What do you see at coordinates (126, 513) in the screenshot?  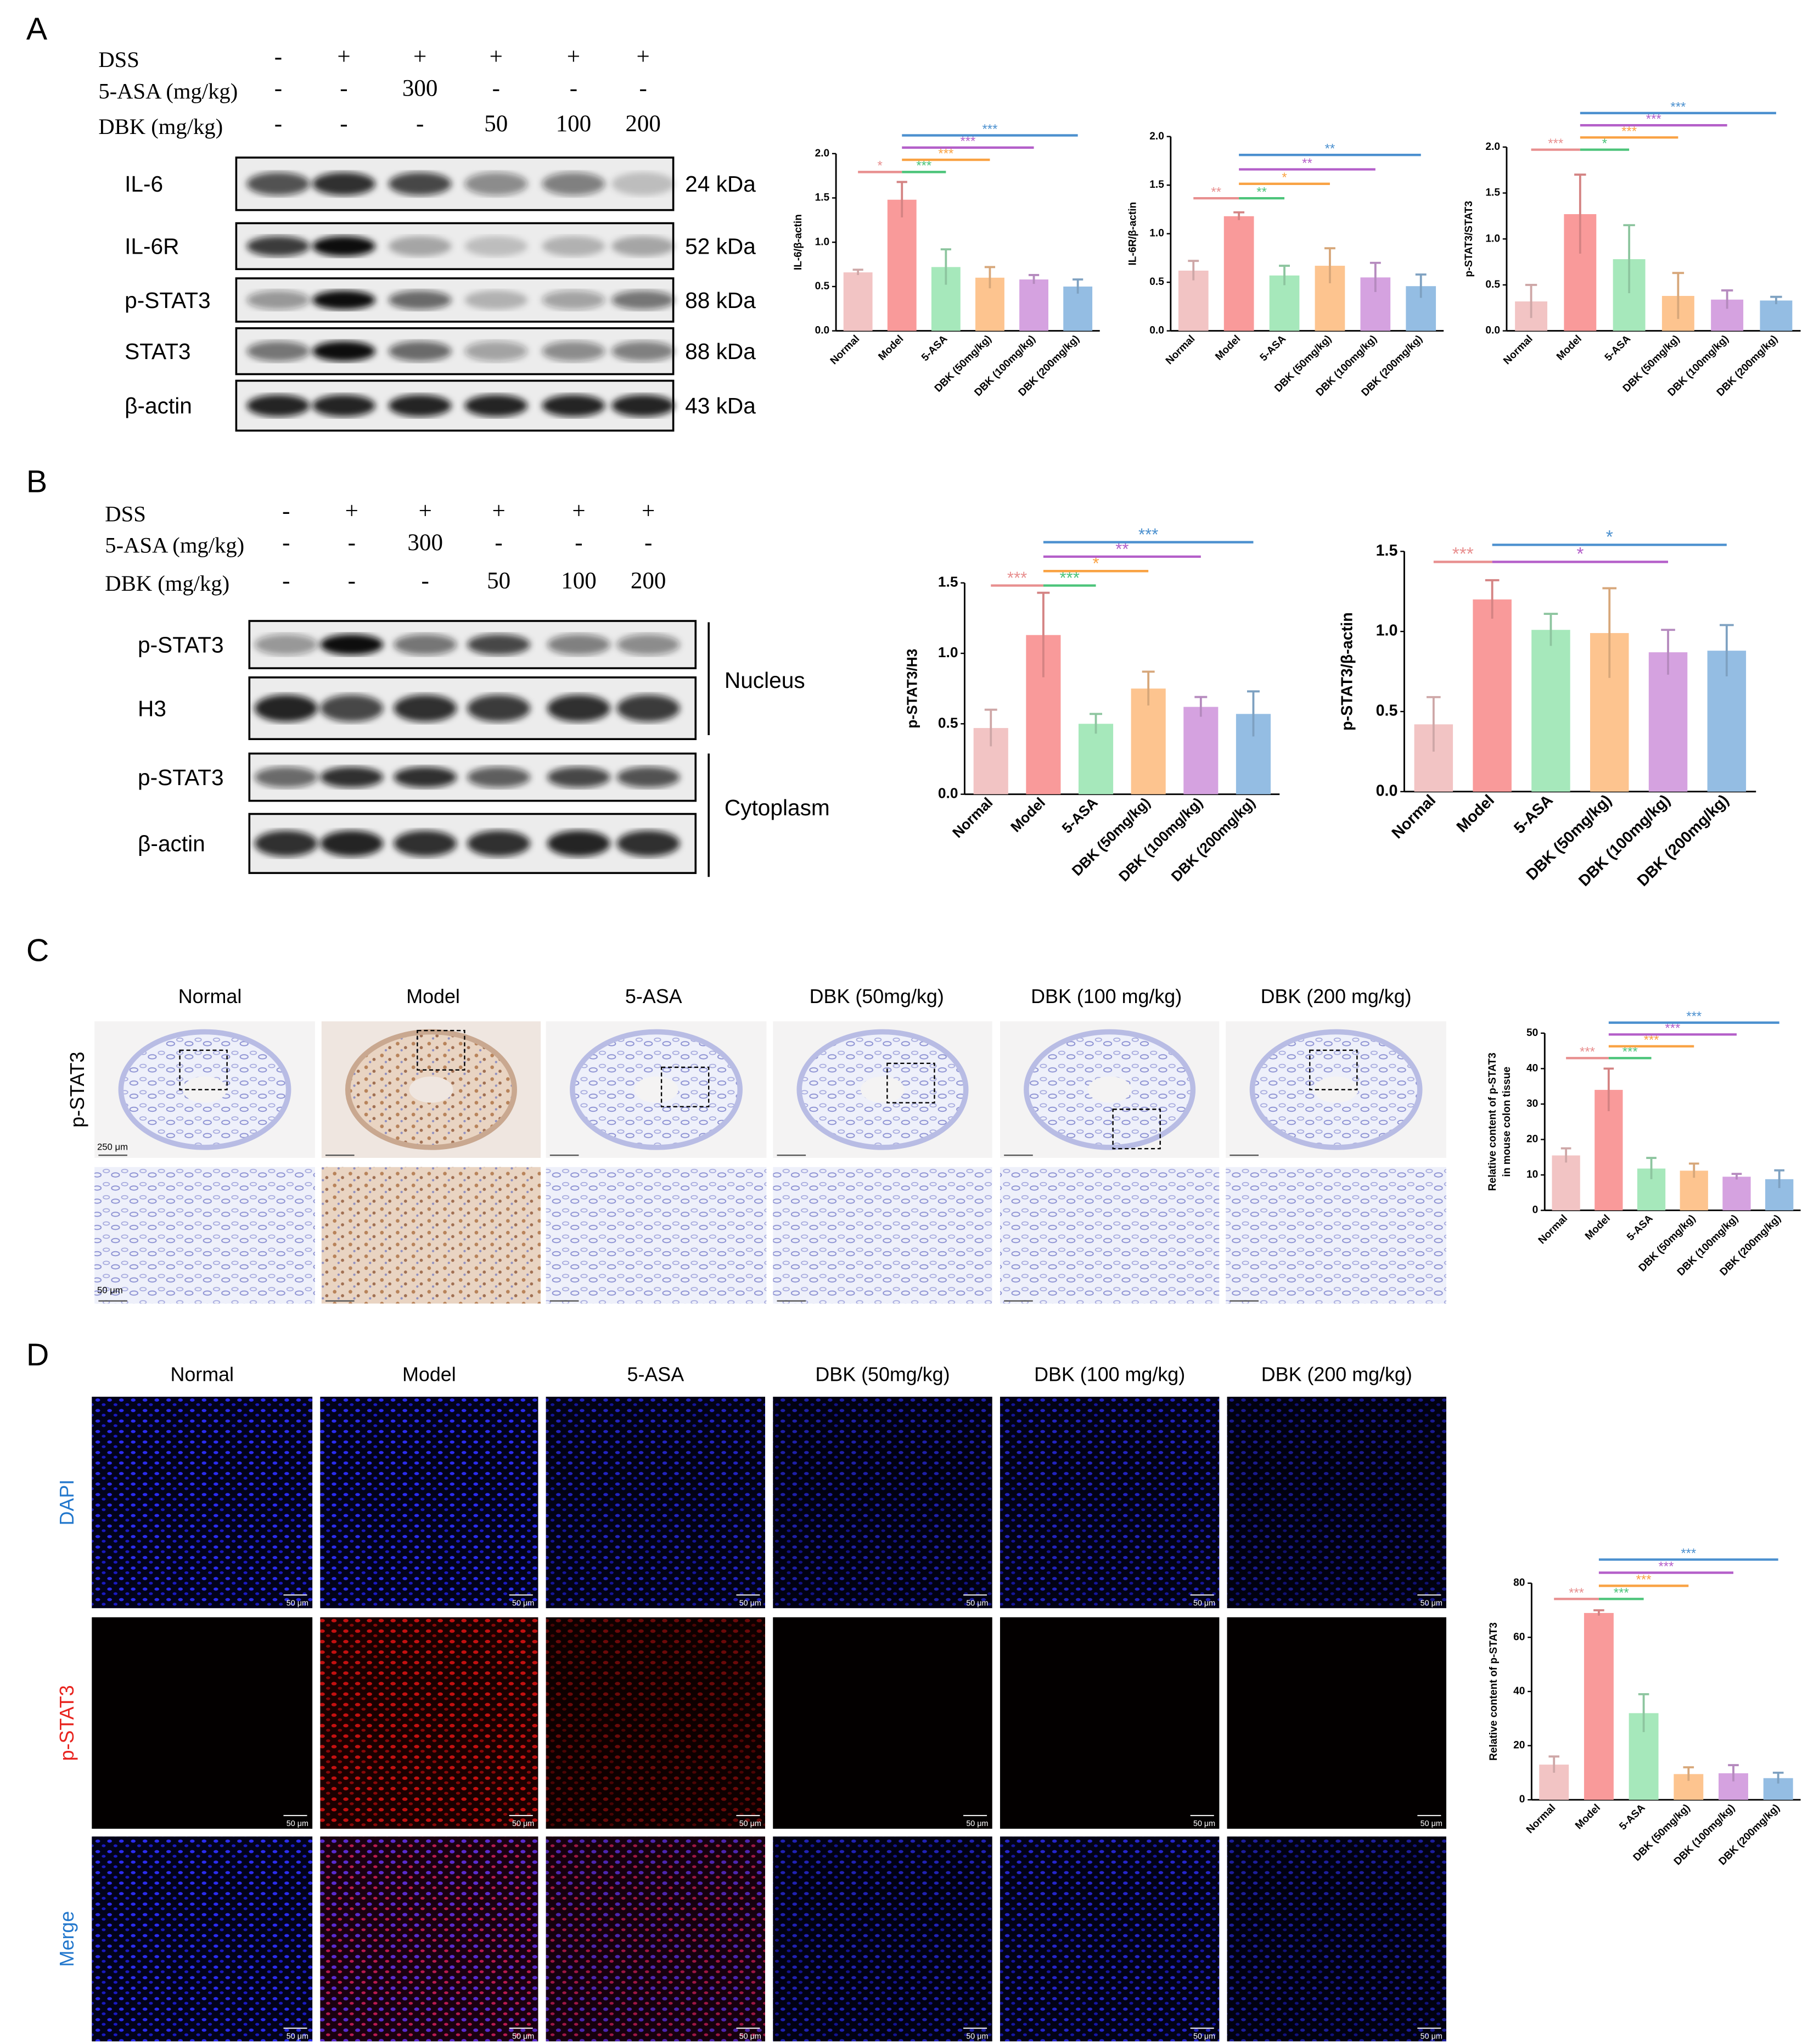 I see `treatment-label: DSS` at bounding box center [126, 513].